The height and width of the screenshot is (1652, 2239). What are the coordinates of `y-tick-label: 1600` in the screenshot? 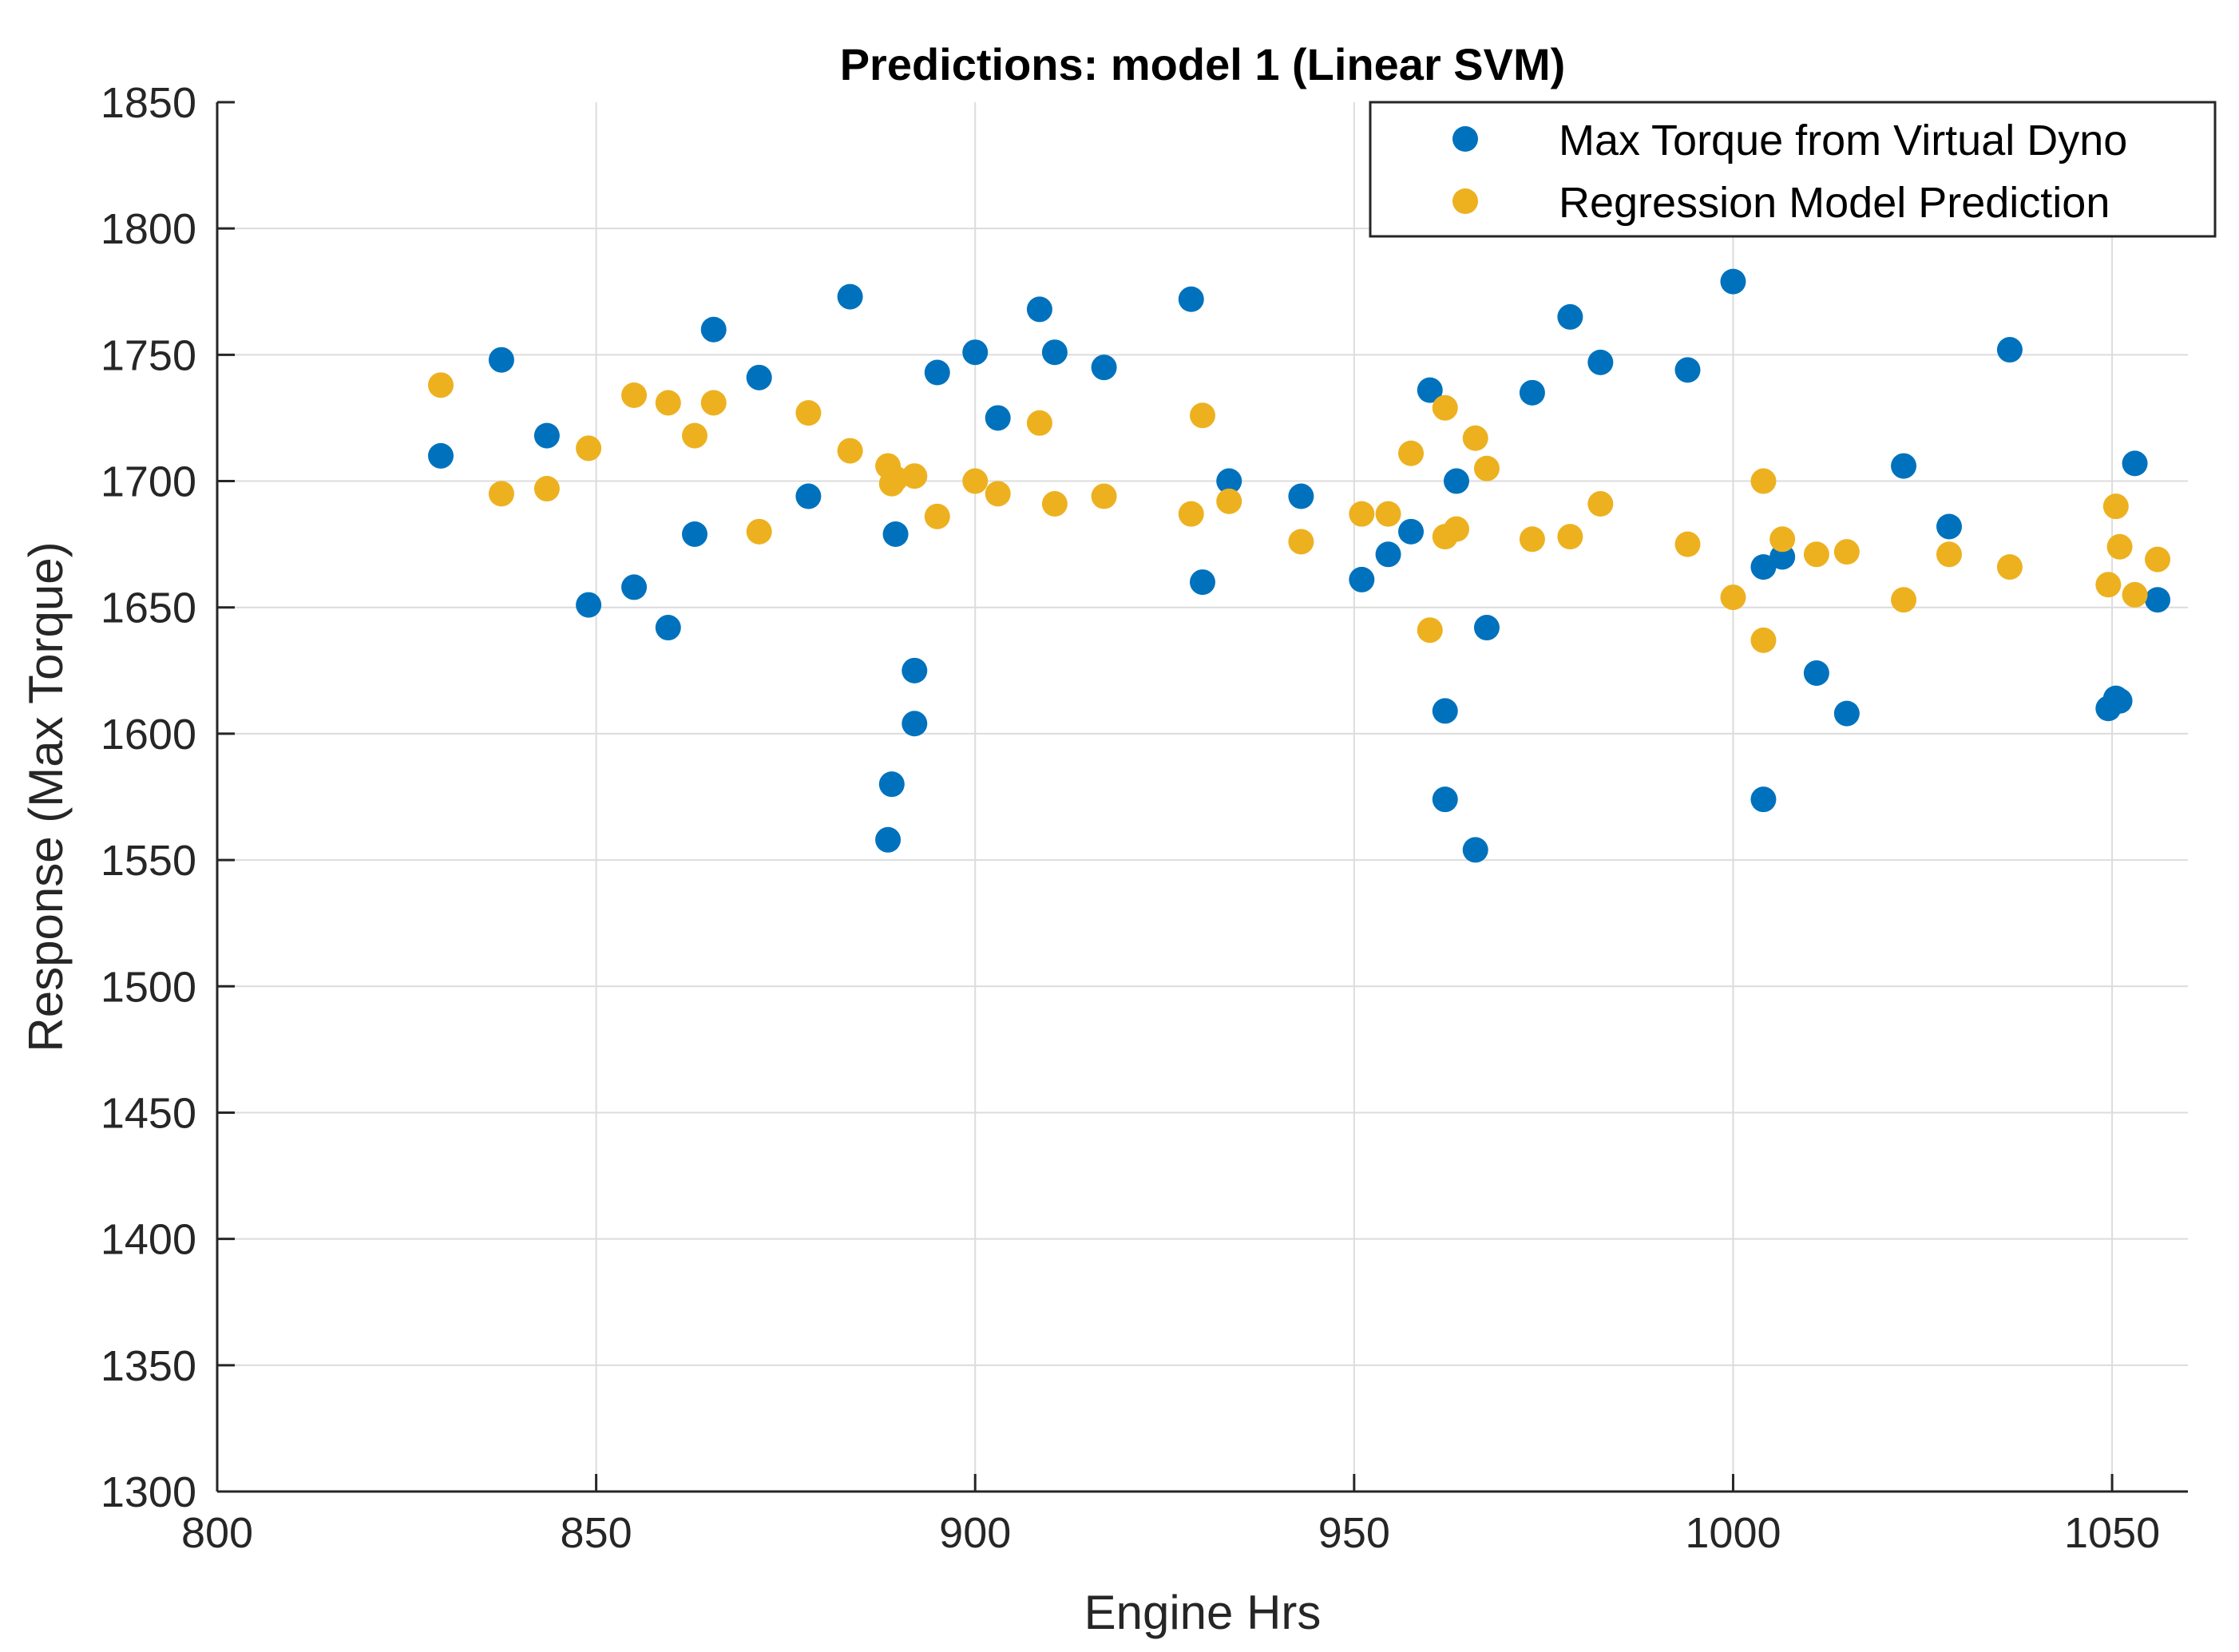 It's located at (148, 735).